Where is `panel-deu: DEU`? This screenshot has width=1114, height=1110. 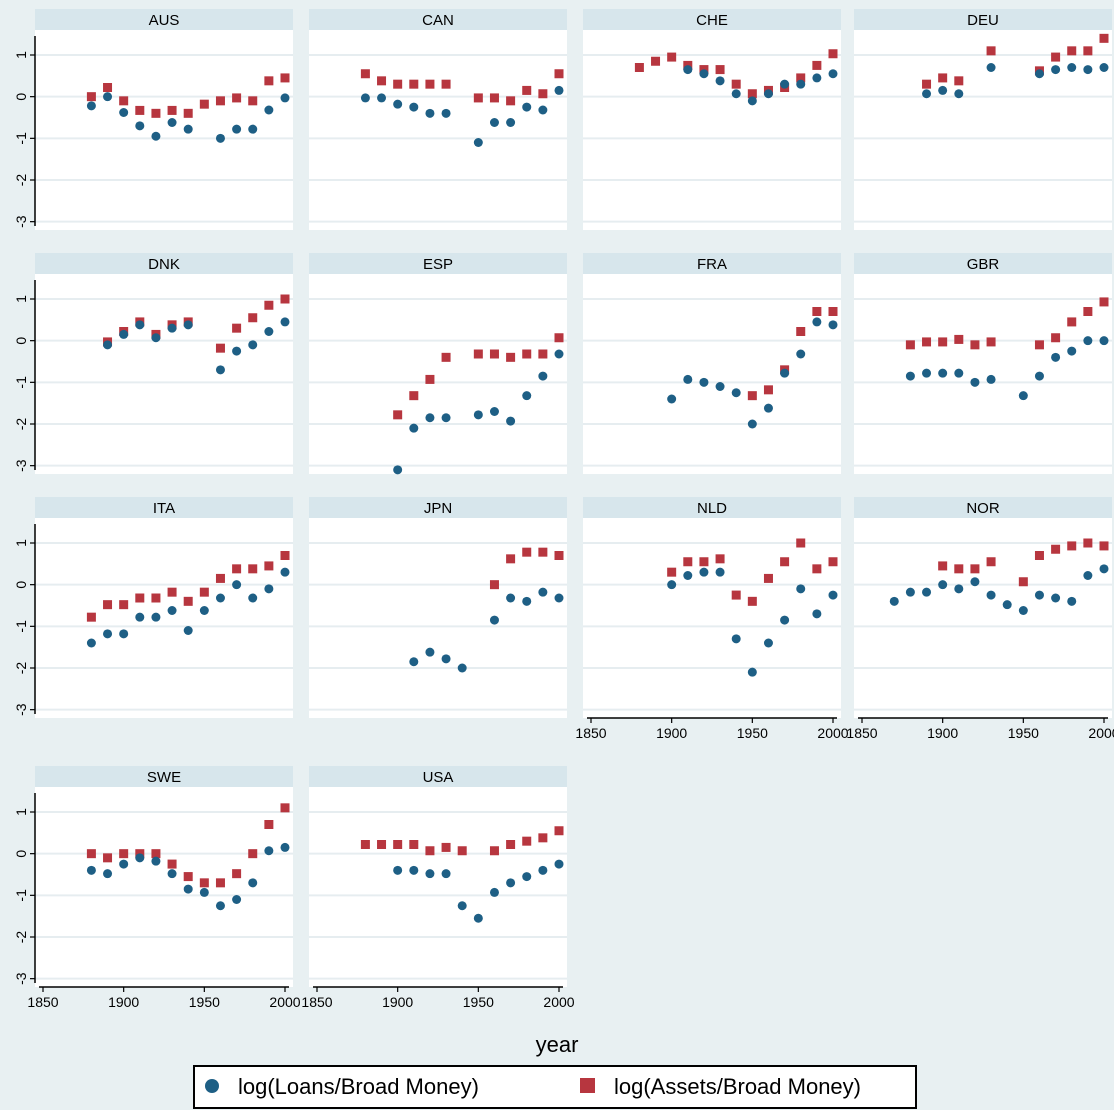 panel-deu: DEU is located at coordinates (983, 119).